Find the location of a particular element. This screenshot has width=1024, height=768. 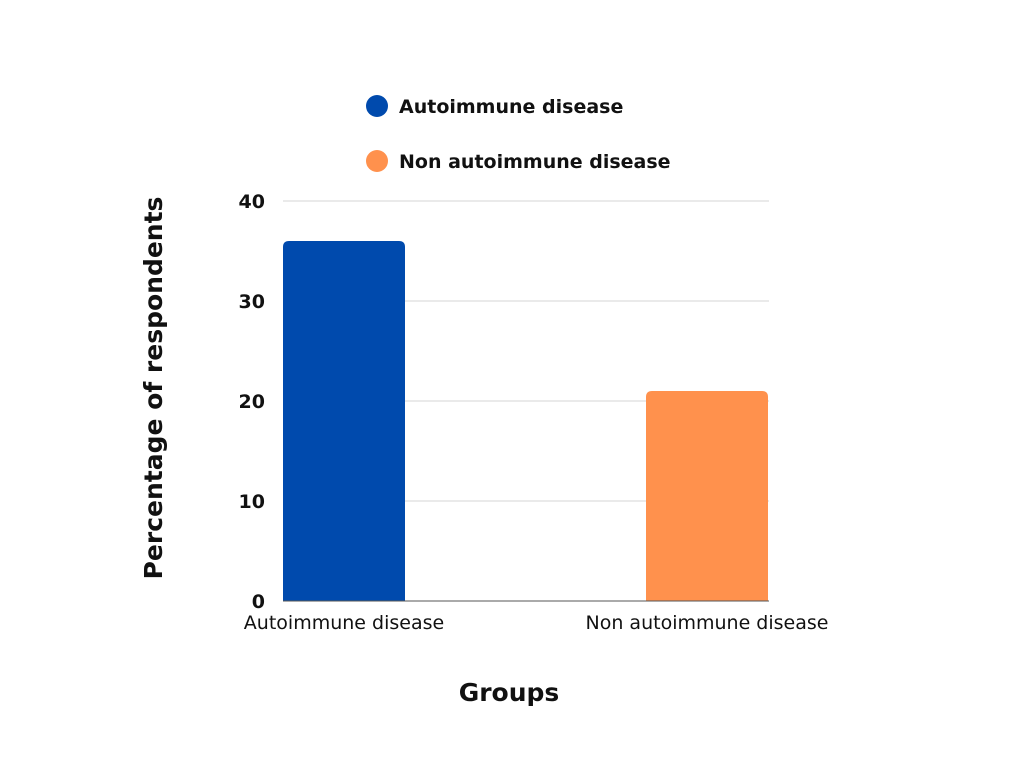

x-axis-title: Groups is located at coordinates (509, 692).